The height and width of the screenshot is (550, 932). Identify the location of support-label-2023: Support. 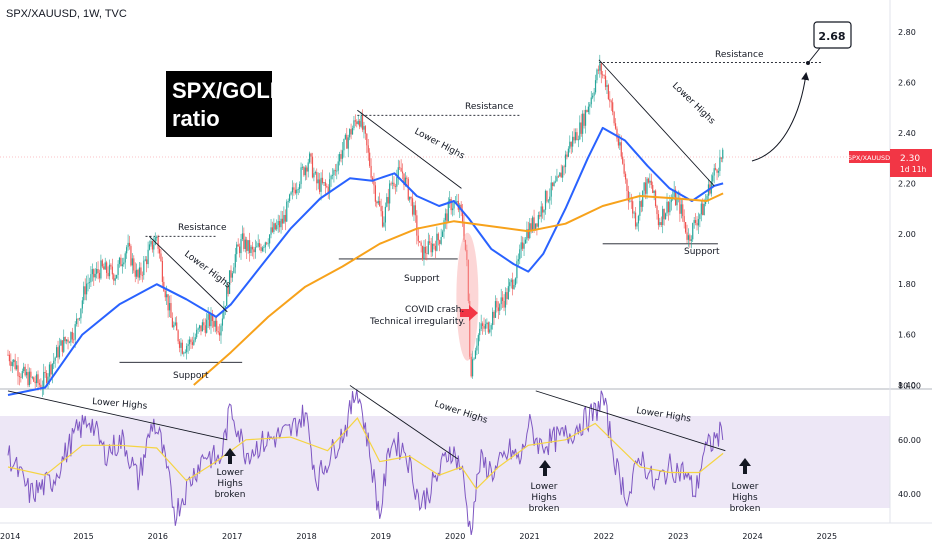
(702, 252).